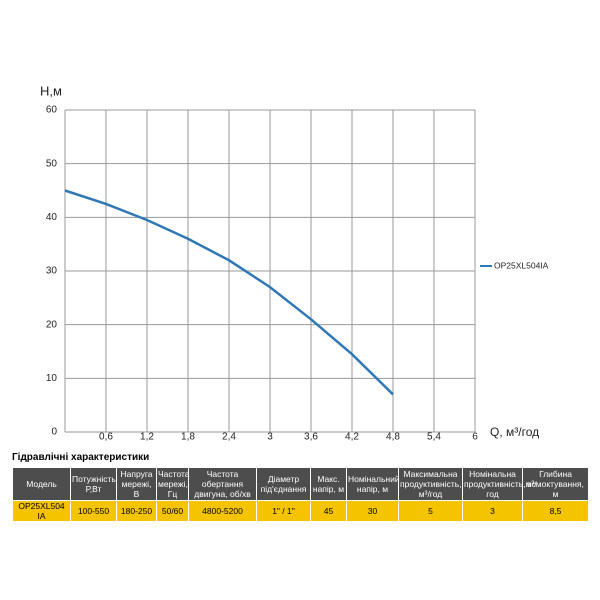  What do you see at coordinates (434, 437) in the screenshot?
I see `x-tick-label: 5,4` at bounding box center [434, 437].